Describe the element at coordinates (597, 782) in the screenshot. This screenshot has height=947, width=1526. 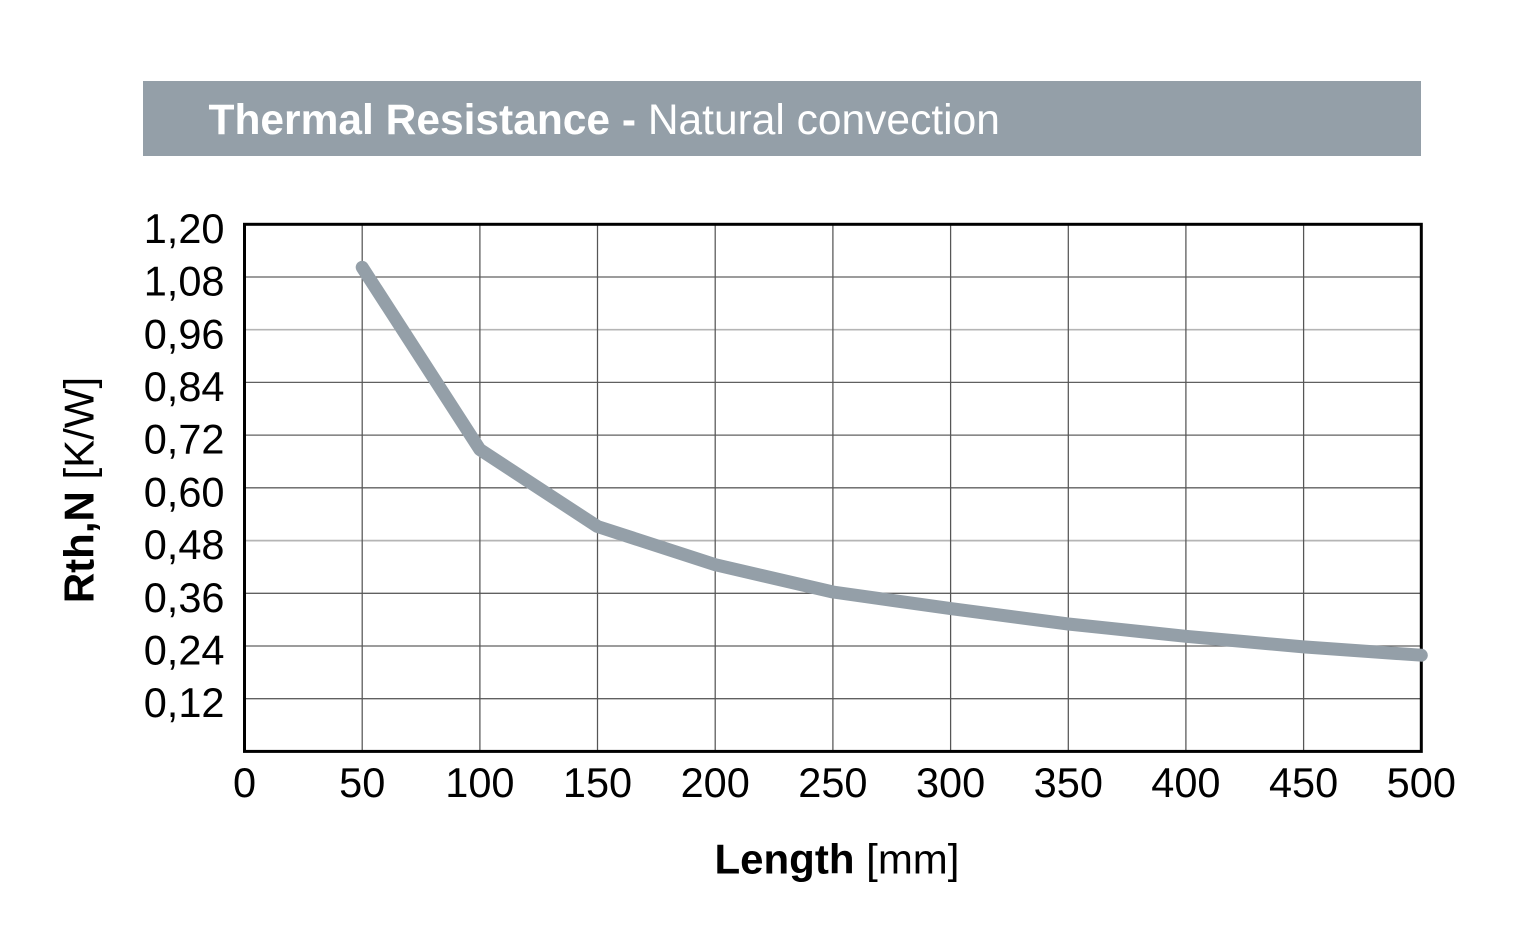
I see `svg-text: 150` at that location.